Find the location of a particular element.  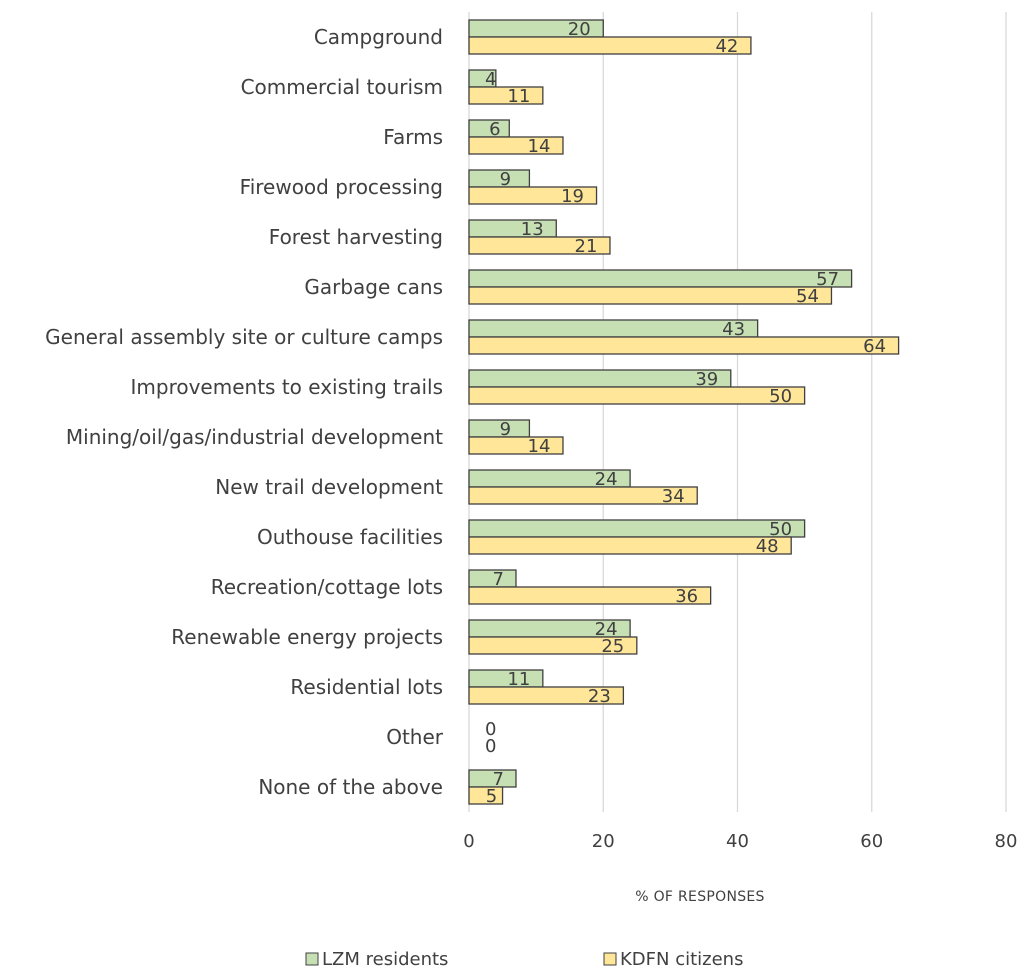

data-label-lzm-8: 9 is located at coordinates (505, 429).